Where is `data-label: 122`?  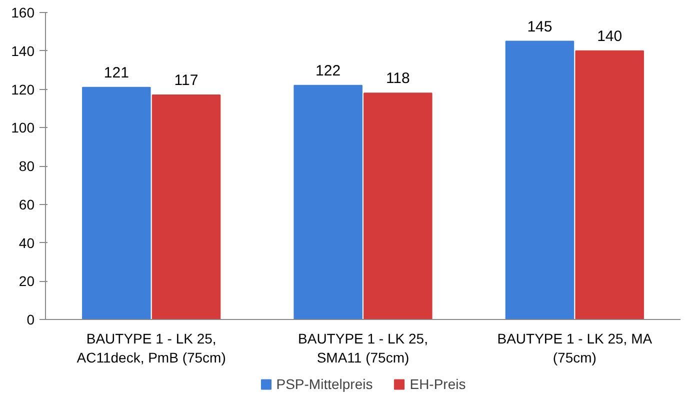
data-label: 122 is located at coordinates (328, 71).